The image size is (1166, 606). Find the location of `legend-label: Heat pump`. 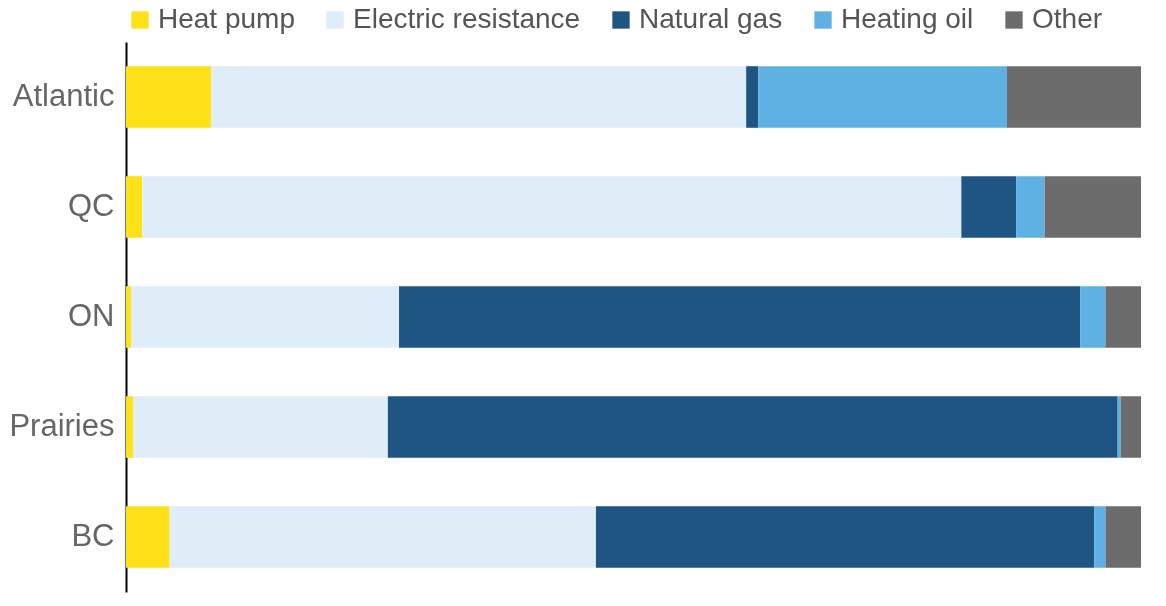

legend-label: Heat pump is located at coordinates (226, 18).